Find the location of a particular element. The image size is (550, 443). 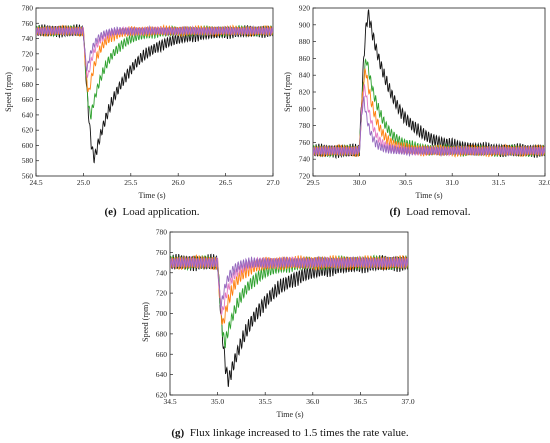

x-tick-label: 35.5 is located at coordinates (265, 401).